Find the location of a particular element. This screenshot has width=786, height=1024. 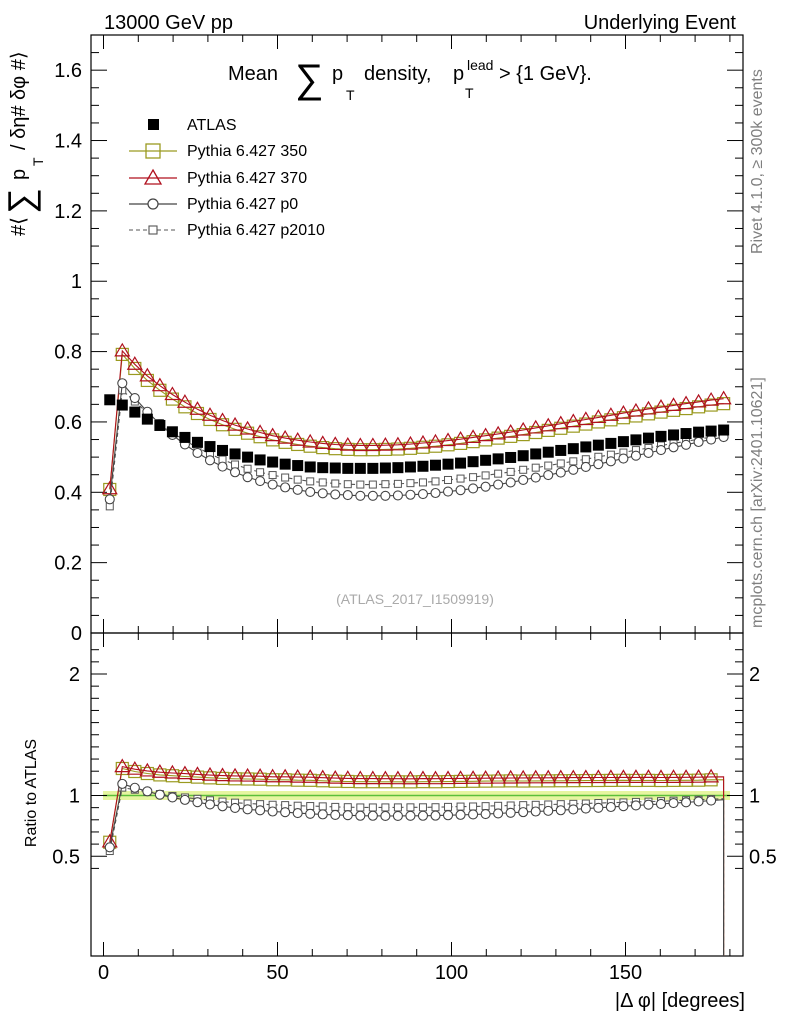

ratio-tick-label: 1 is located at coordinates (74, 797).